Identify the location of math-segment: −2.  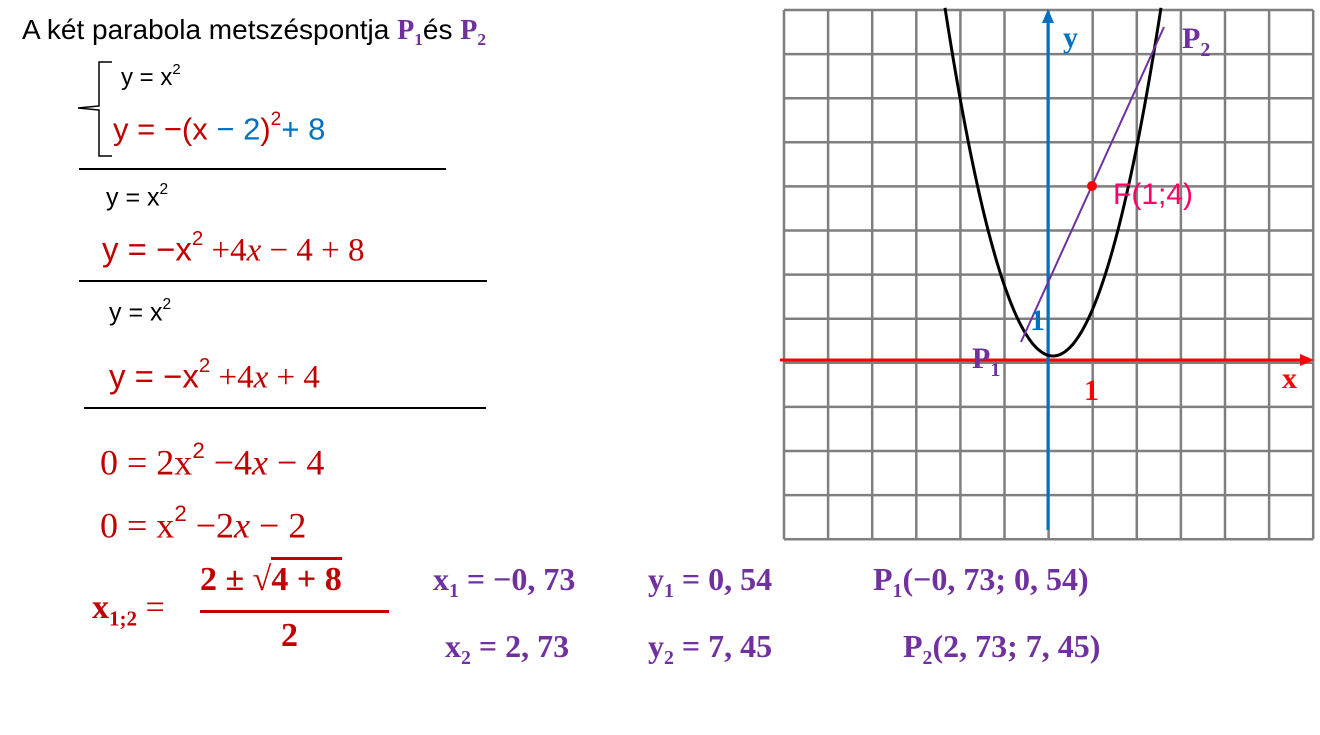
(210, 525).